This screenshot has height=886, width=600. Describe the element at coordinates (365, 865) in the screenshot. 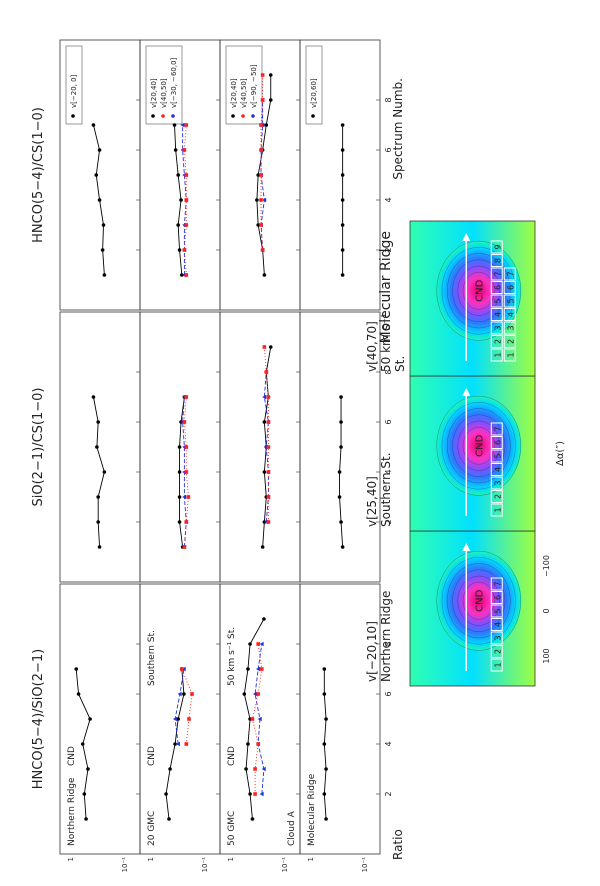

I see `y-tick-label: 10⁻¹` at that location.